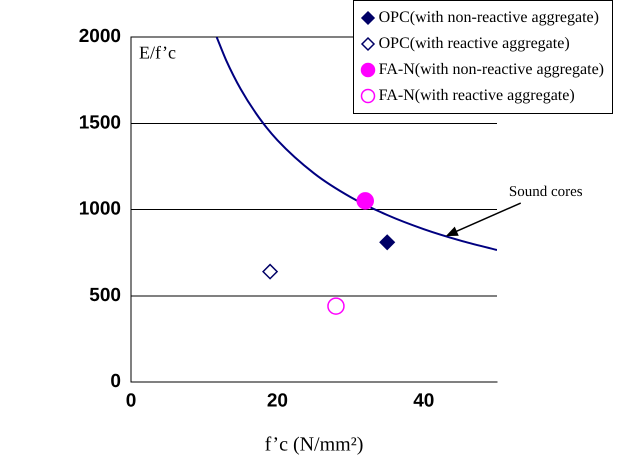 This screenshot has width=625, height=461. I want to click on y-tick-label: 0, so click(115, 381).